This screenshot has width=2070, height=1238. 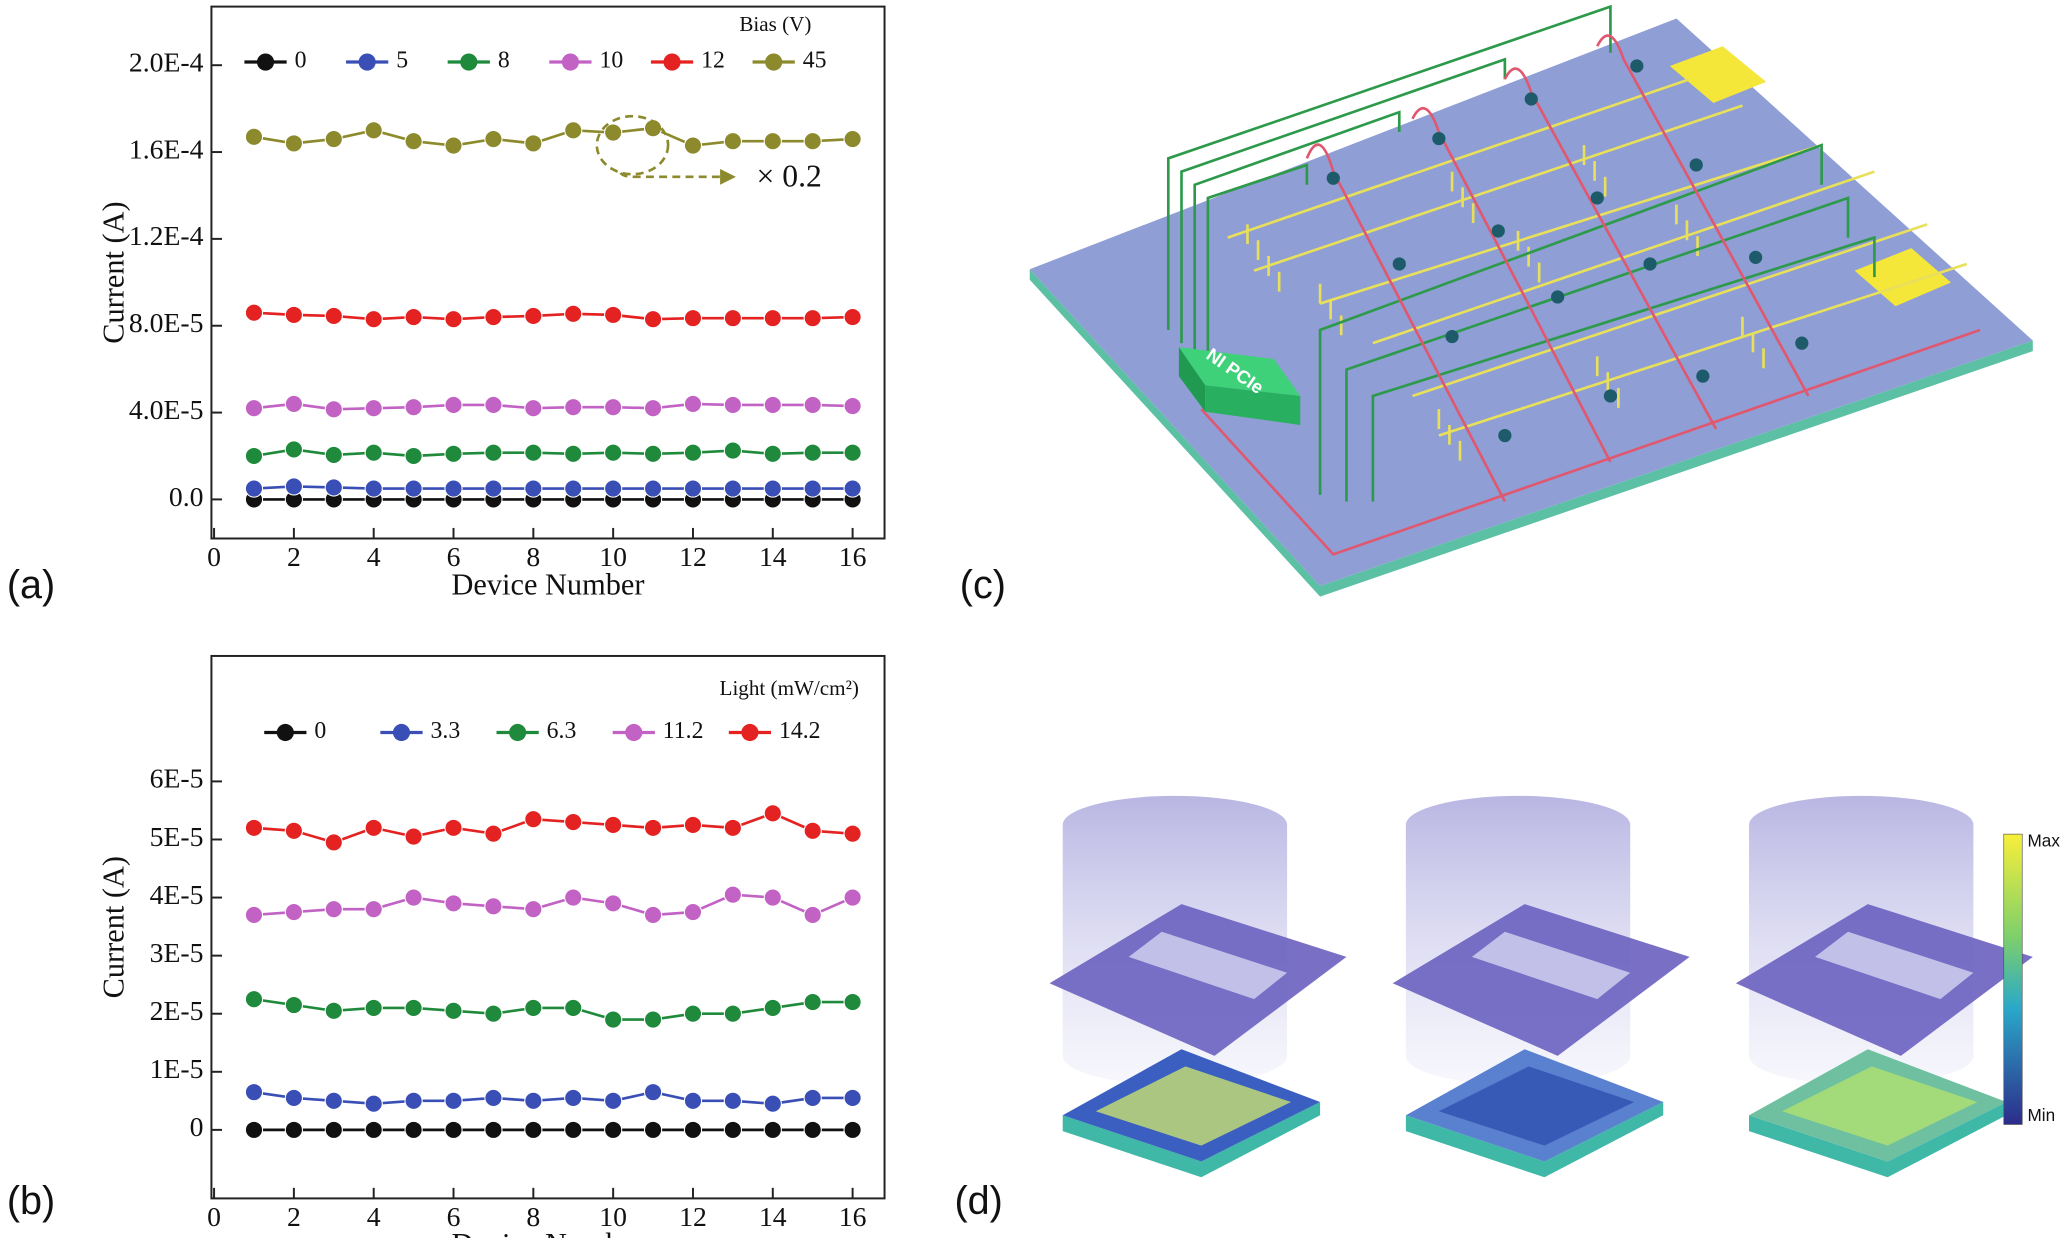 I want to click on colorbar-max: Max, so click(x=2044, y=841).